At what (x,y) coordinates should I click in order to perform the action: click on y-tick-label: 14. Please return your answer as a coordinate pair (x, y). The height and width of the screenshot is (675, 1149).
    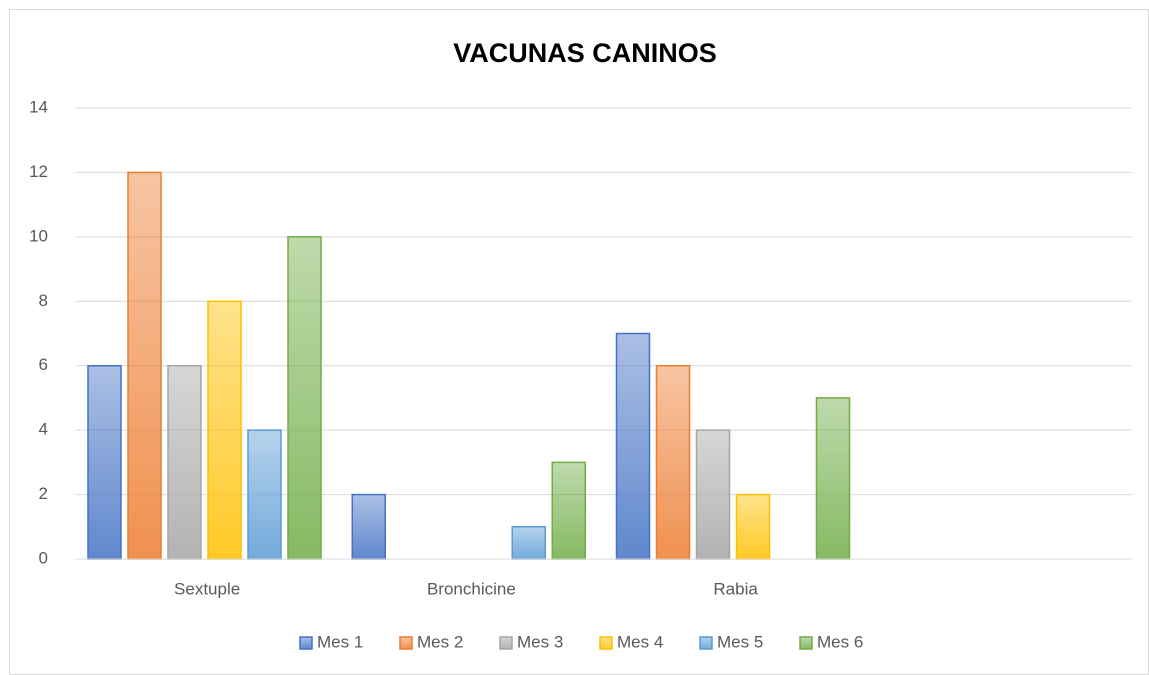
    Looking at the image, I should click on (38, 106).